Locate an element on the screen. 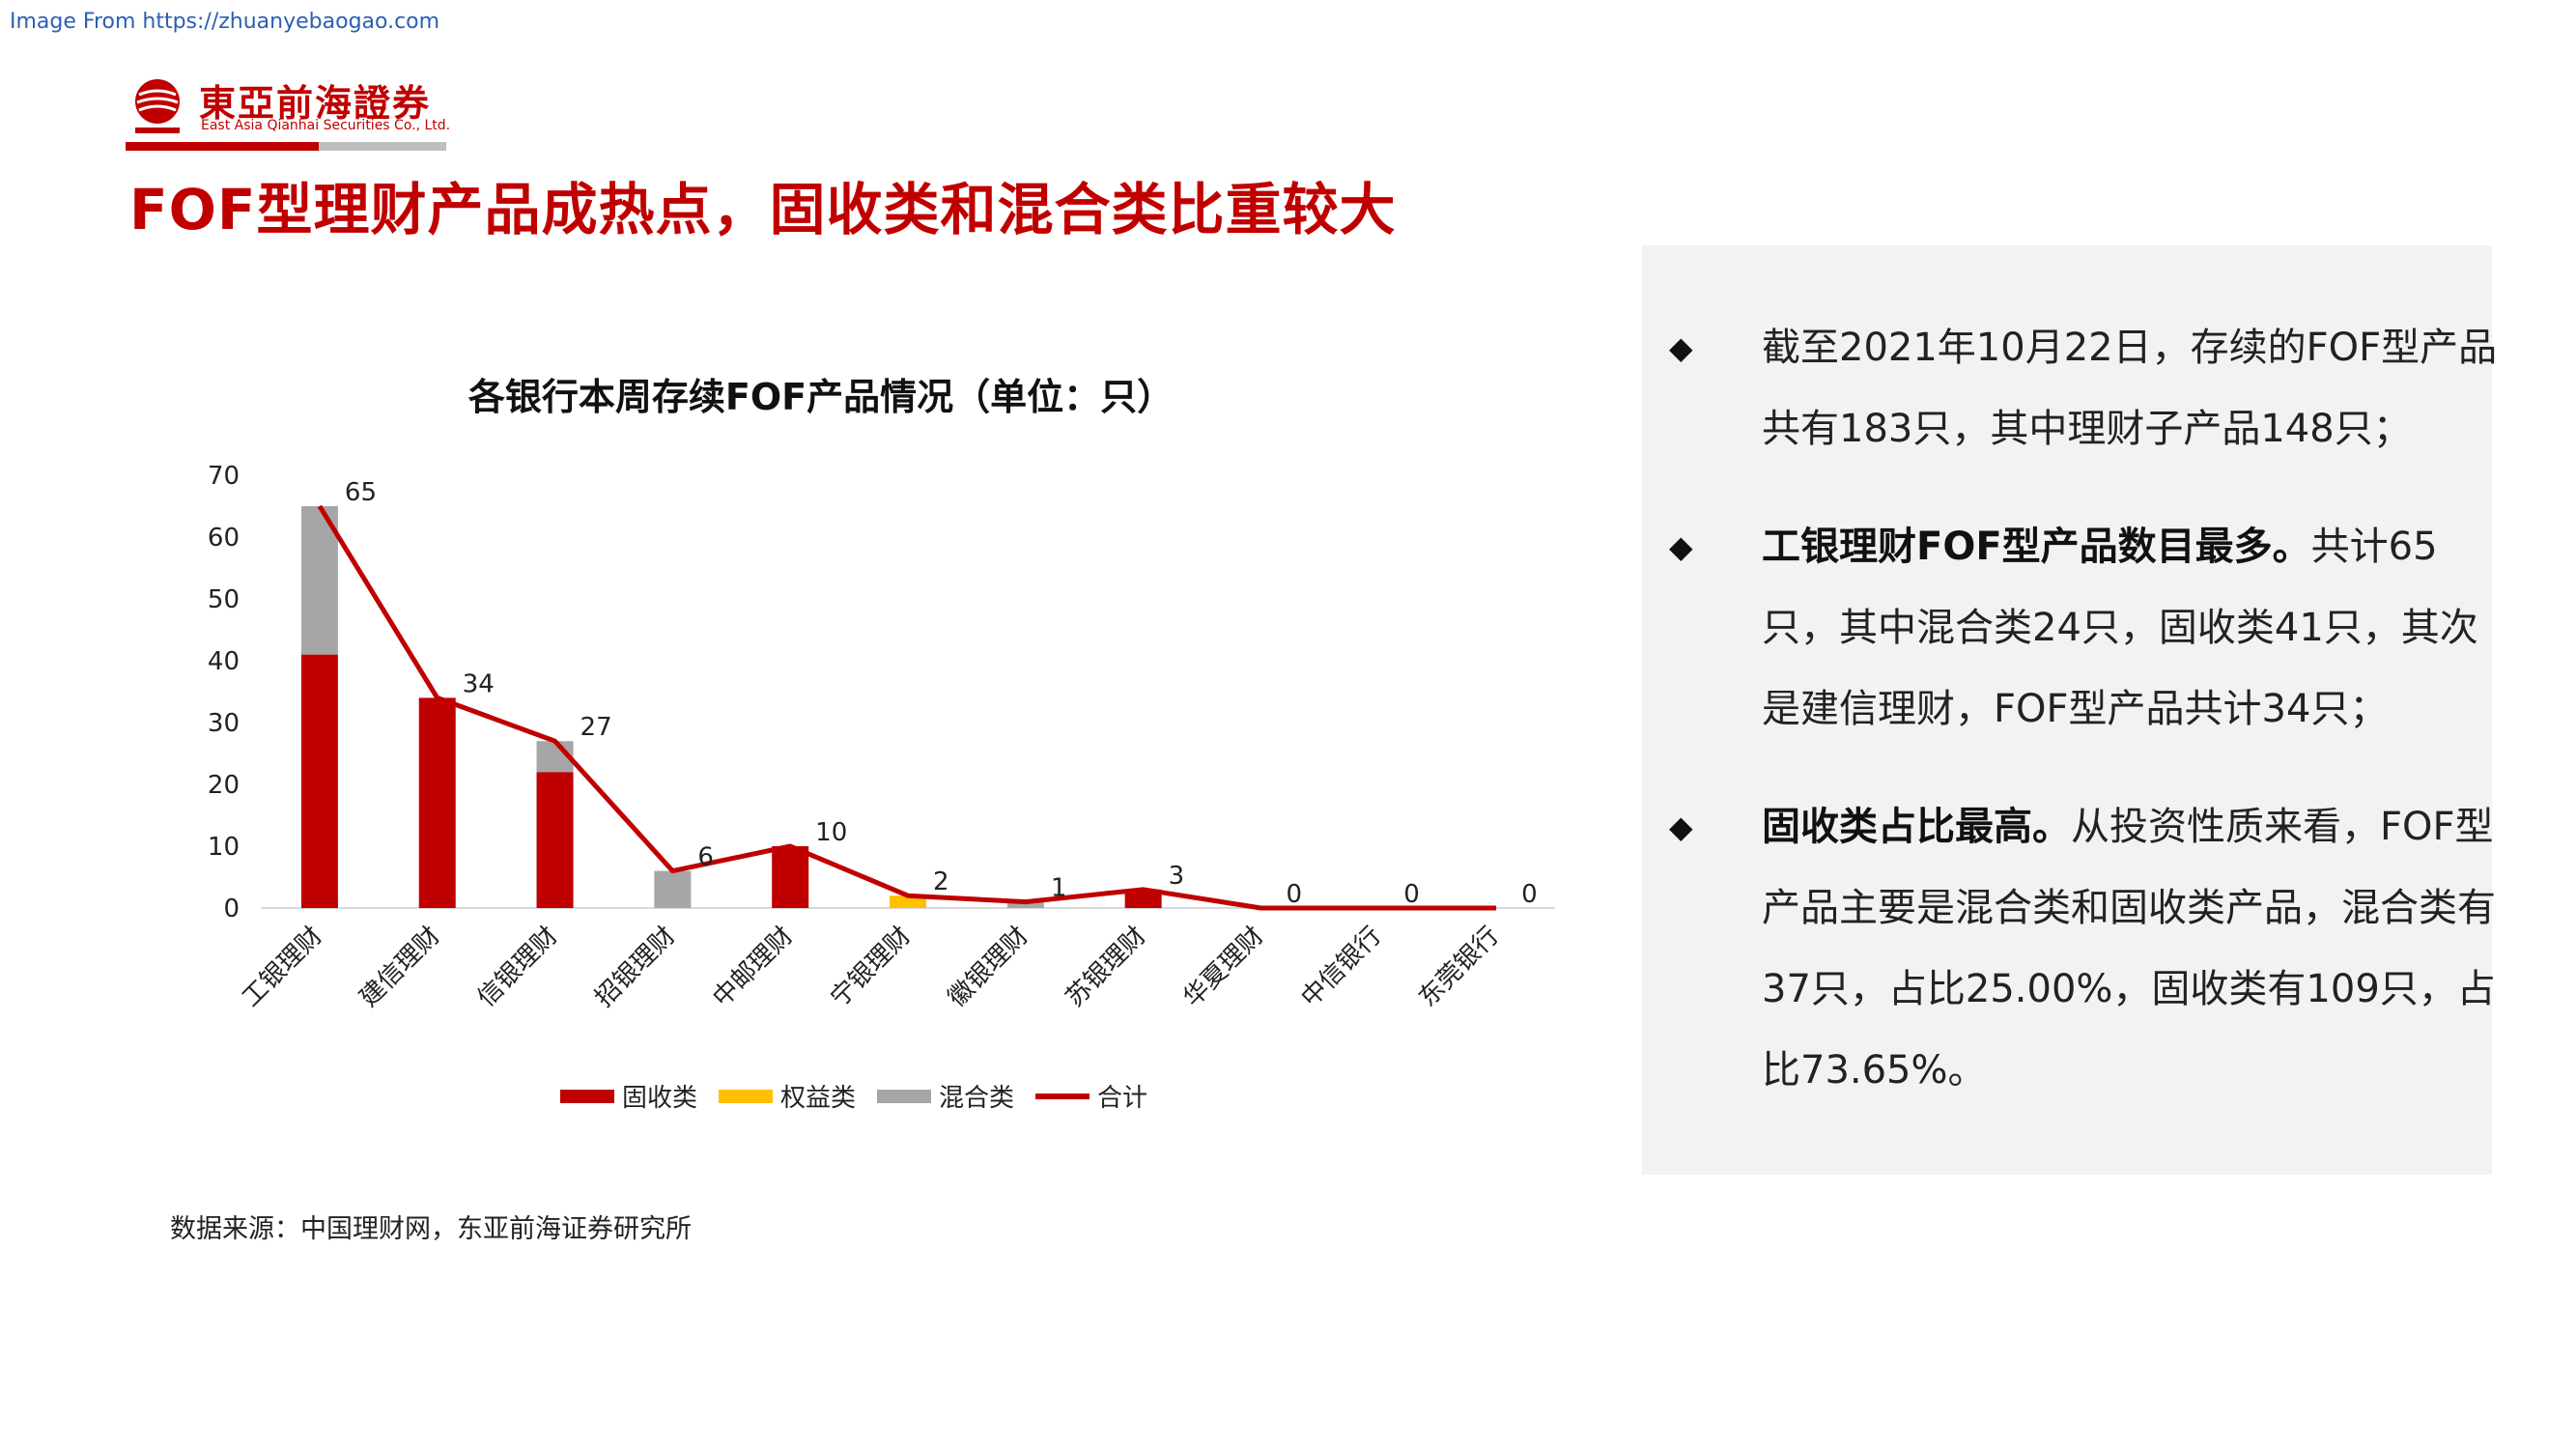  page-title: FOF型理财产品成热点，固收类和混合类比重较大 is located at coordinates (763, 209).